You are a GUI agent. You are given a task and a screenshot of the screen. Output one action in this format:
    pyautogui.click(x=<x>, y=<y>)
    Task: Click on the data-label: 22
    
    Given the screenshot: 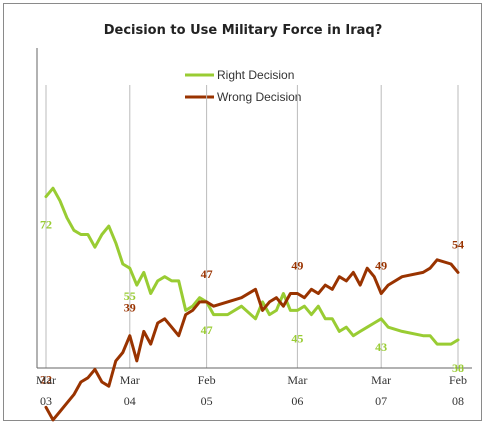 What is the action you would take?
    pyautogui.click(x=46, y=379)
    